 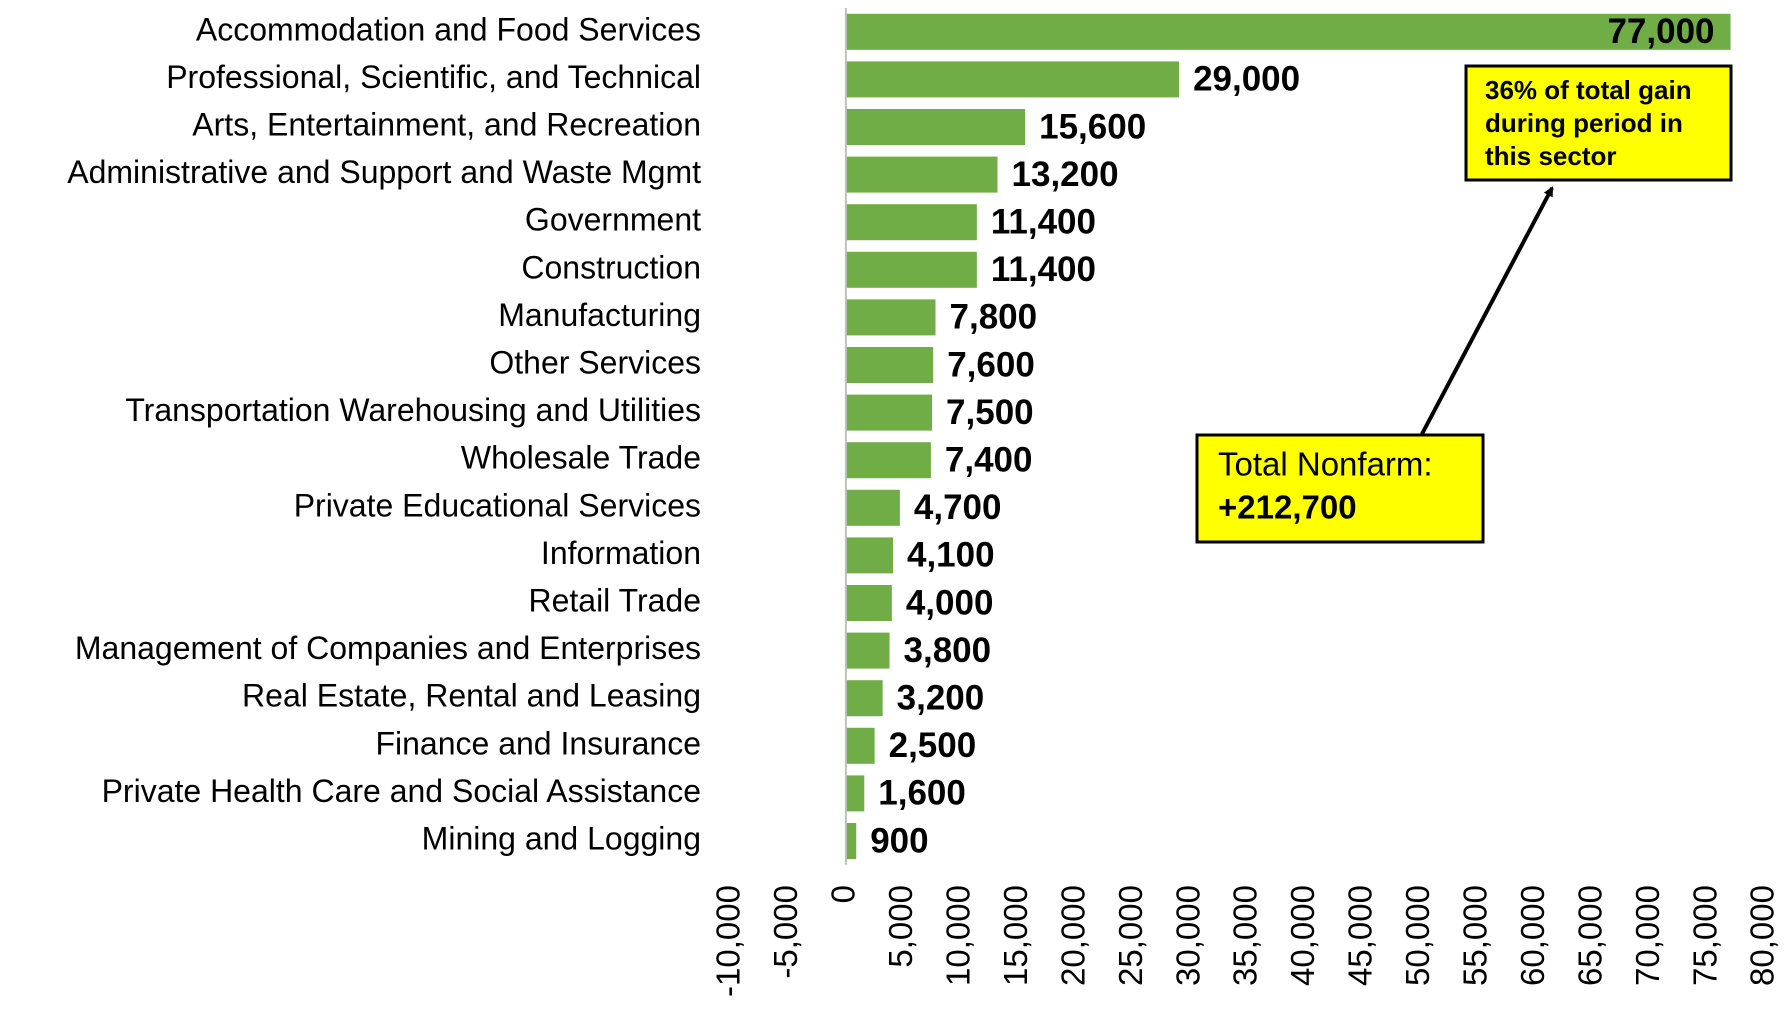 I want to click on y-tick-label: Transportation Warehousing and Utilities, so click(x=413, y=410).